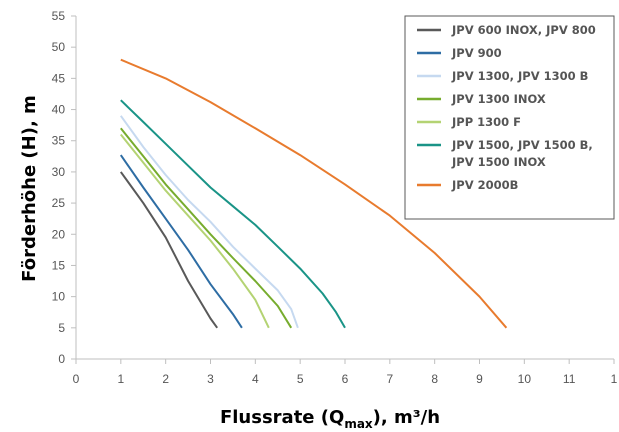 The height and width of the screenshot is (432, 619). Describe the element at coordinates (255, 379) in the screenshot. I see `x-tick-label: 4` at that location.